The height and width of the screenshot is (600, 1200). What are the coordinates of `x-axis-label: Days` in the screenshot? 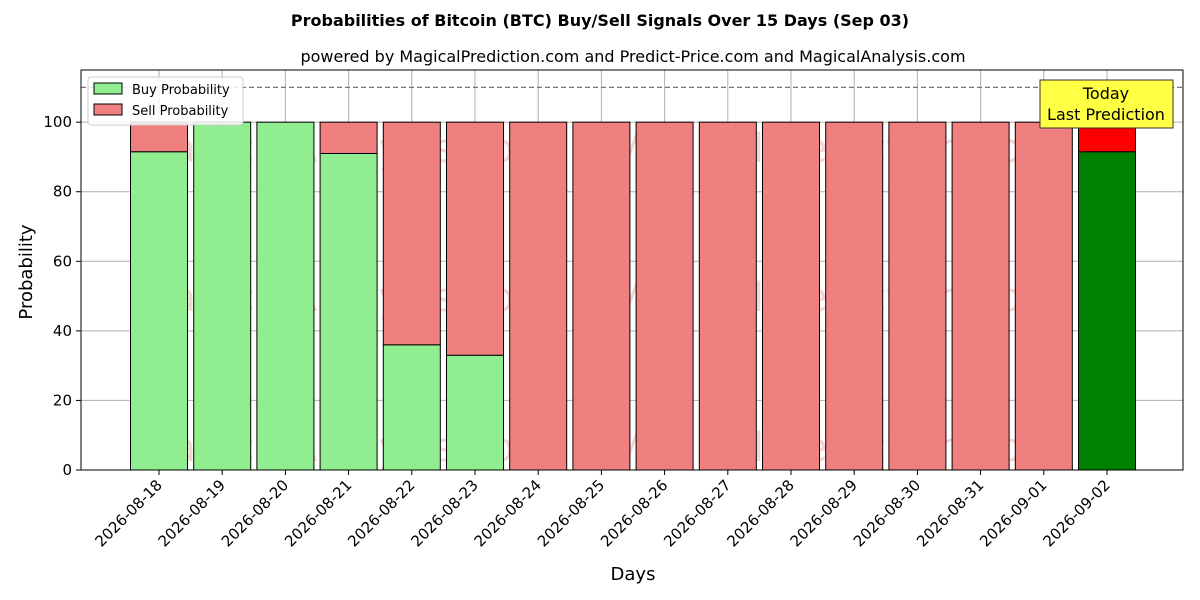 It's located at (633, 574).